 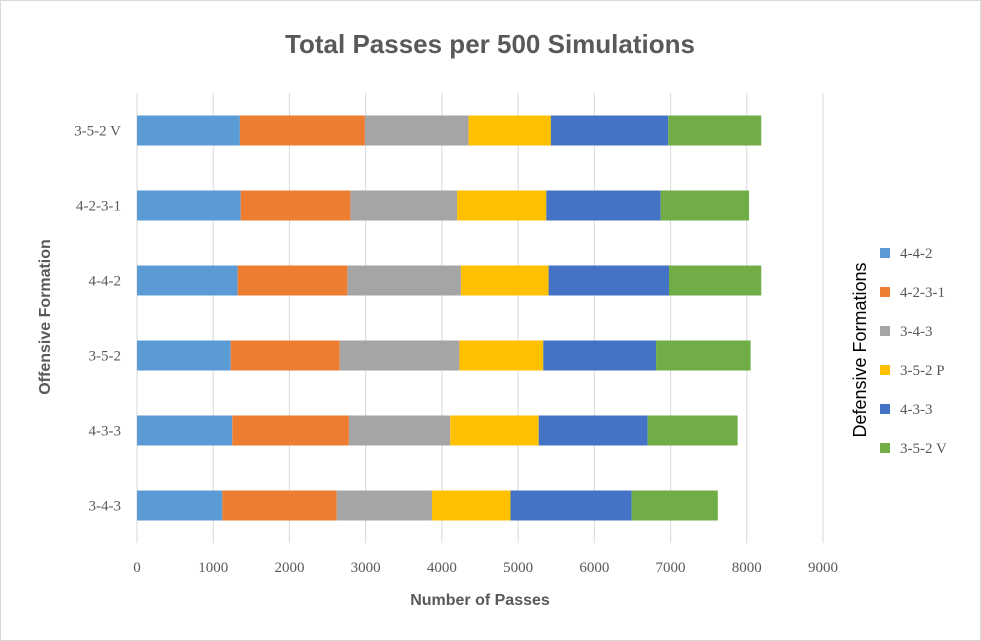 What do you see at coordinates (518, 568) in the screenshot?
I see `x-tick-label: 5000` at bounding box center [518, 568].